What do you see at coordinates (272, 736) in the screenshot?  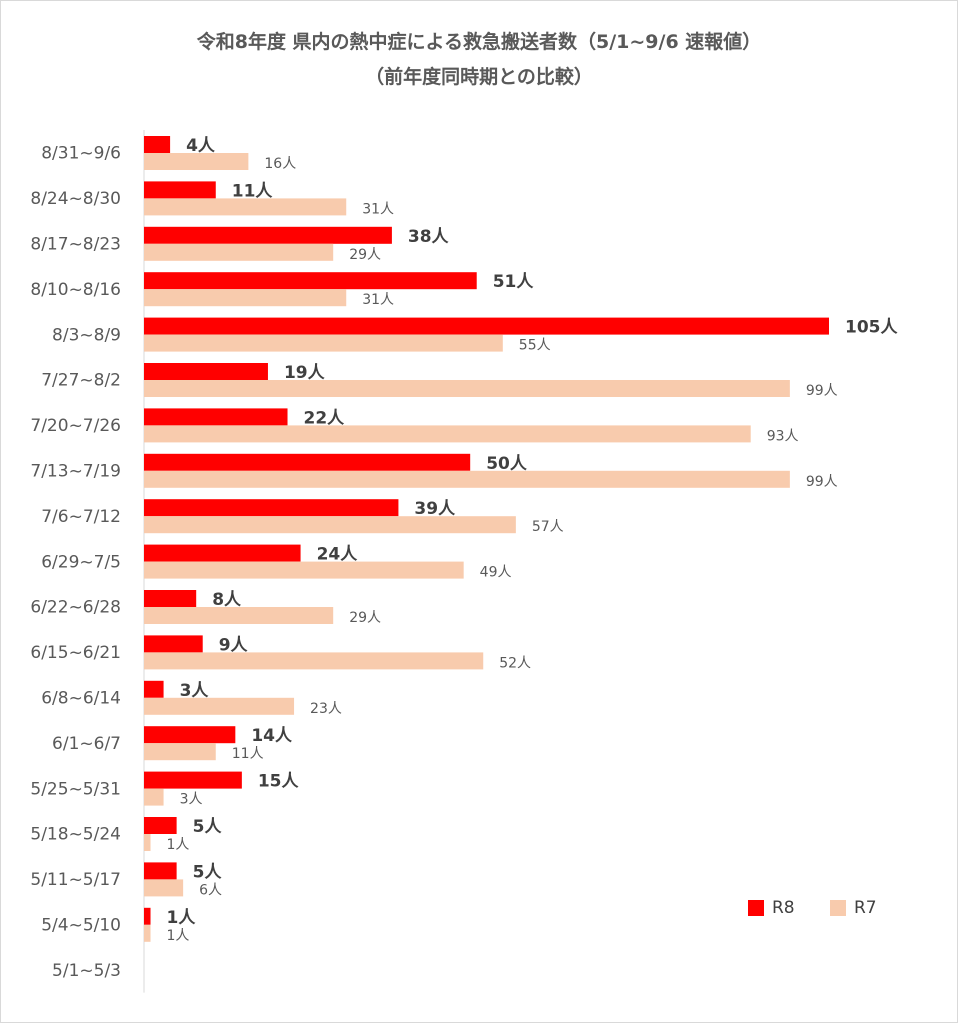 I see `data-label-r8: 14人` at bounding box center [272, 736].